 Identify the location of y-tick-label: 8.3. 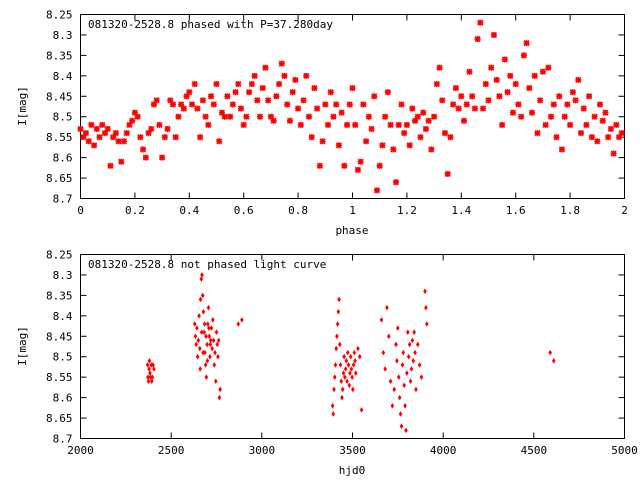
(63, 35).